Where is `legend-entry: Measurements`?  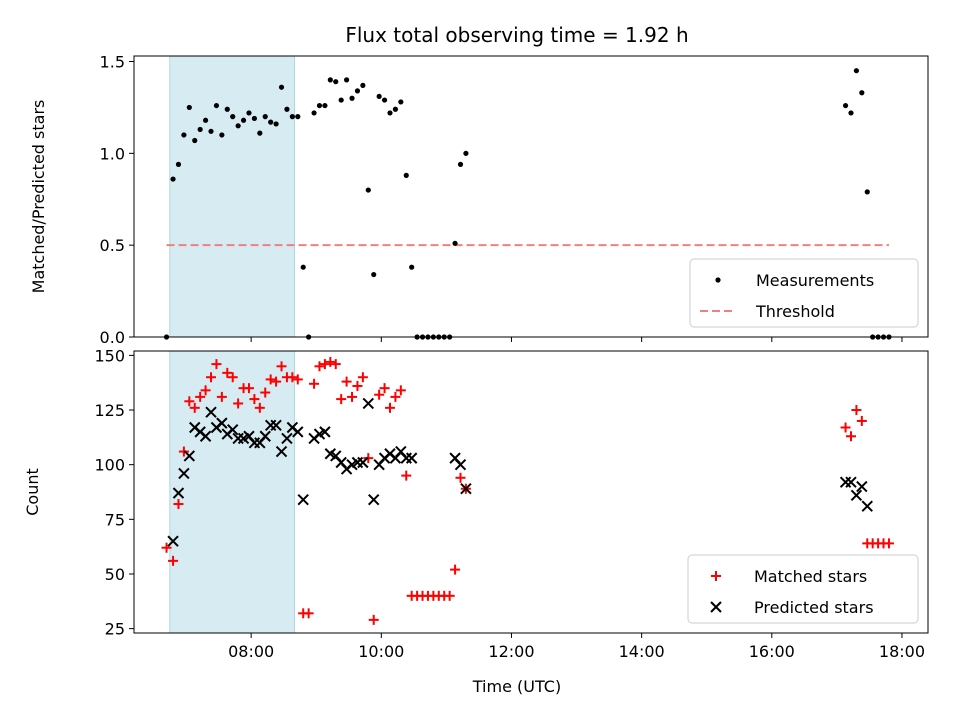 legend-entry: Measurements is located at coordinates (794, 280).